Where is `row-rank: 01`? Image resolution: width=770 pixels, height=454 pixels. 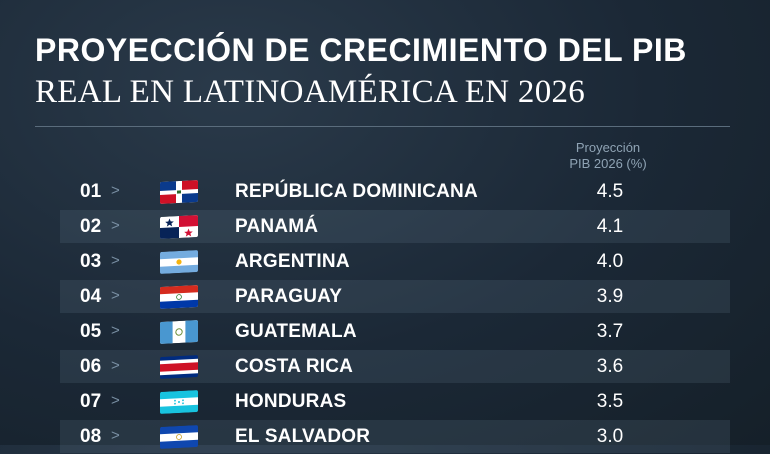
row-rank: 01 is located at coordinates (91, 191).